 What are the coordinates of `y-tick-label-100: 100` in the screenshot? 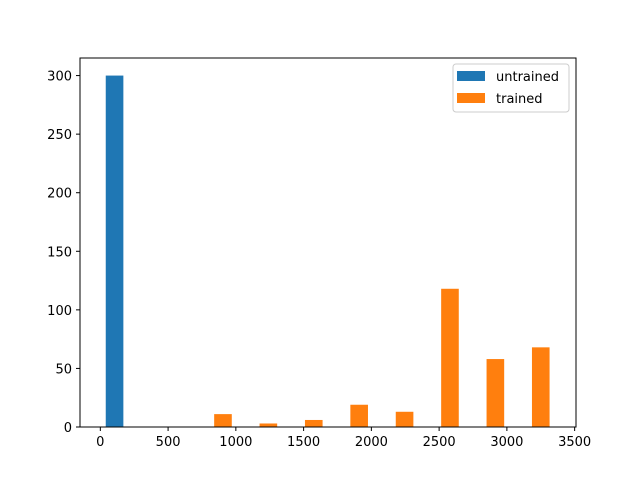 It's located at (59, 311).